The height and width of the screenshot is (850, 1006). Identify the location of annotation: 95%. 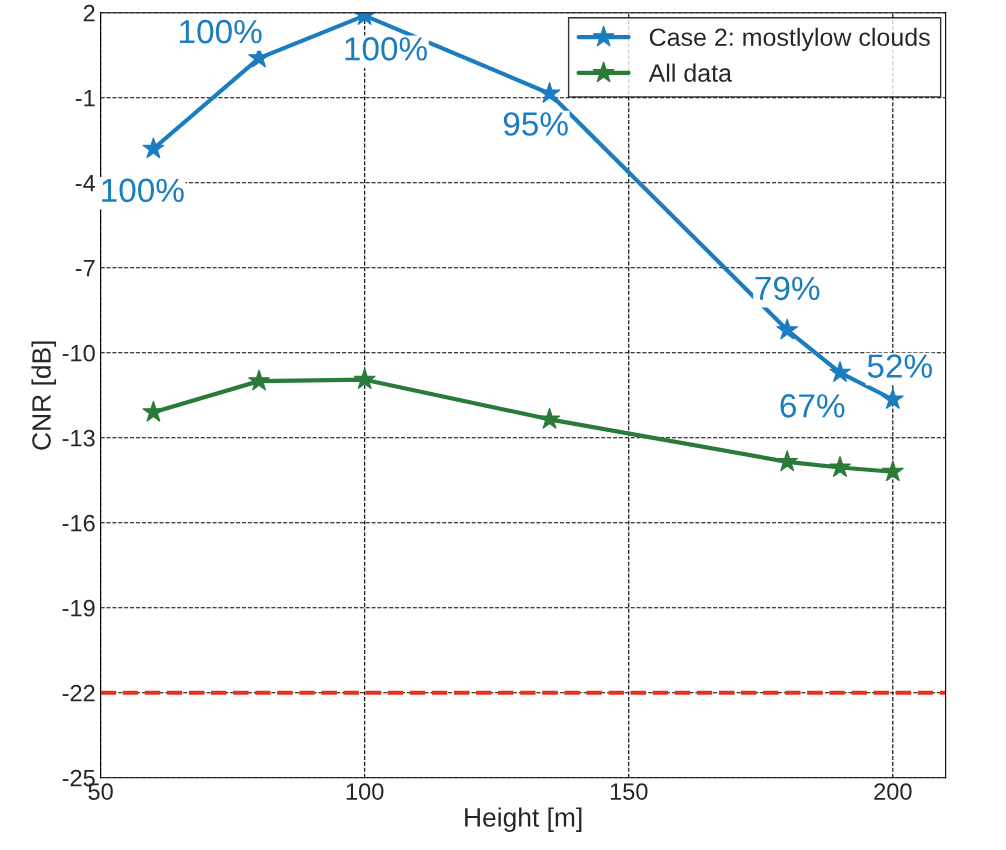
(535, 124).